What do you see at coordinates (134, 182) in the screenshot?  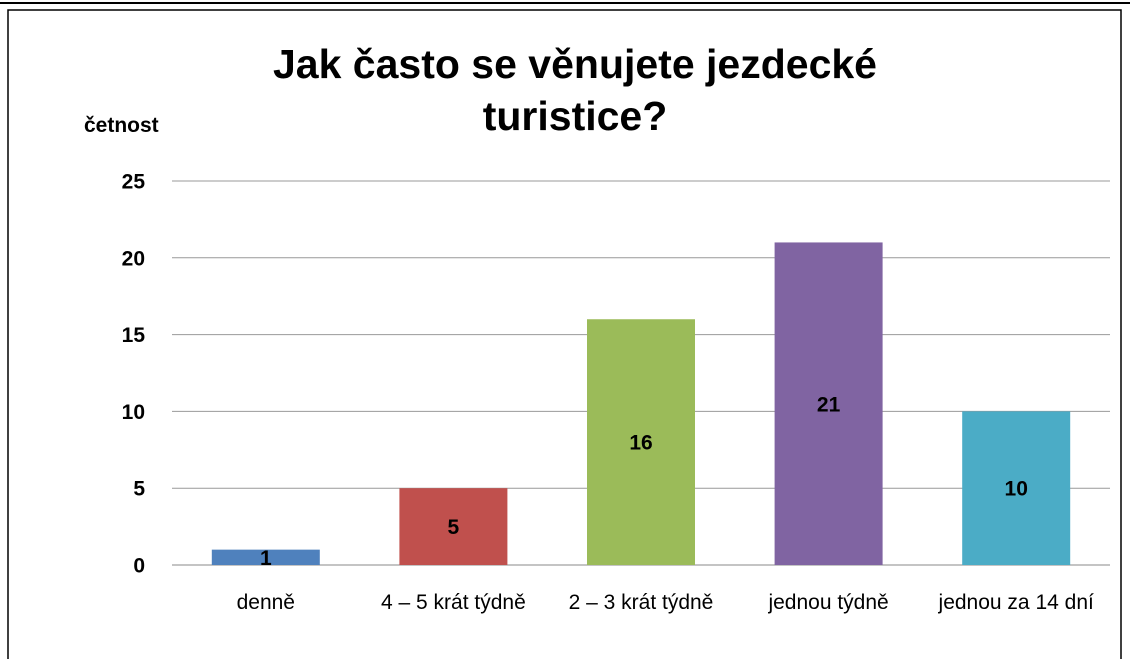 I see `y-tick-label: 25` at bounding box center [134, 182].